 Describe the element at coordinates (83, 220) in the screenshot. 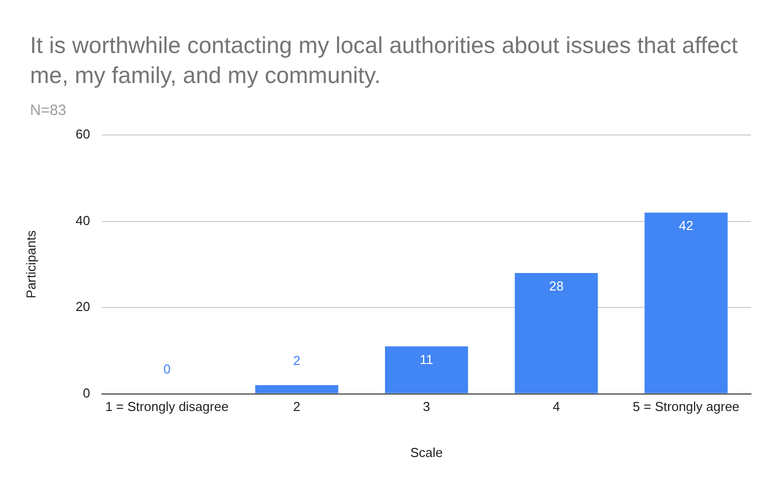

I see `y-tick-label: 40` at that location.